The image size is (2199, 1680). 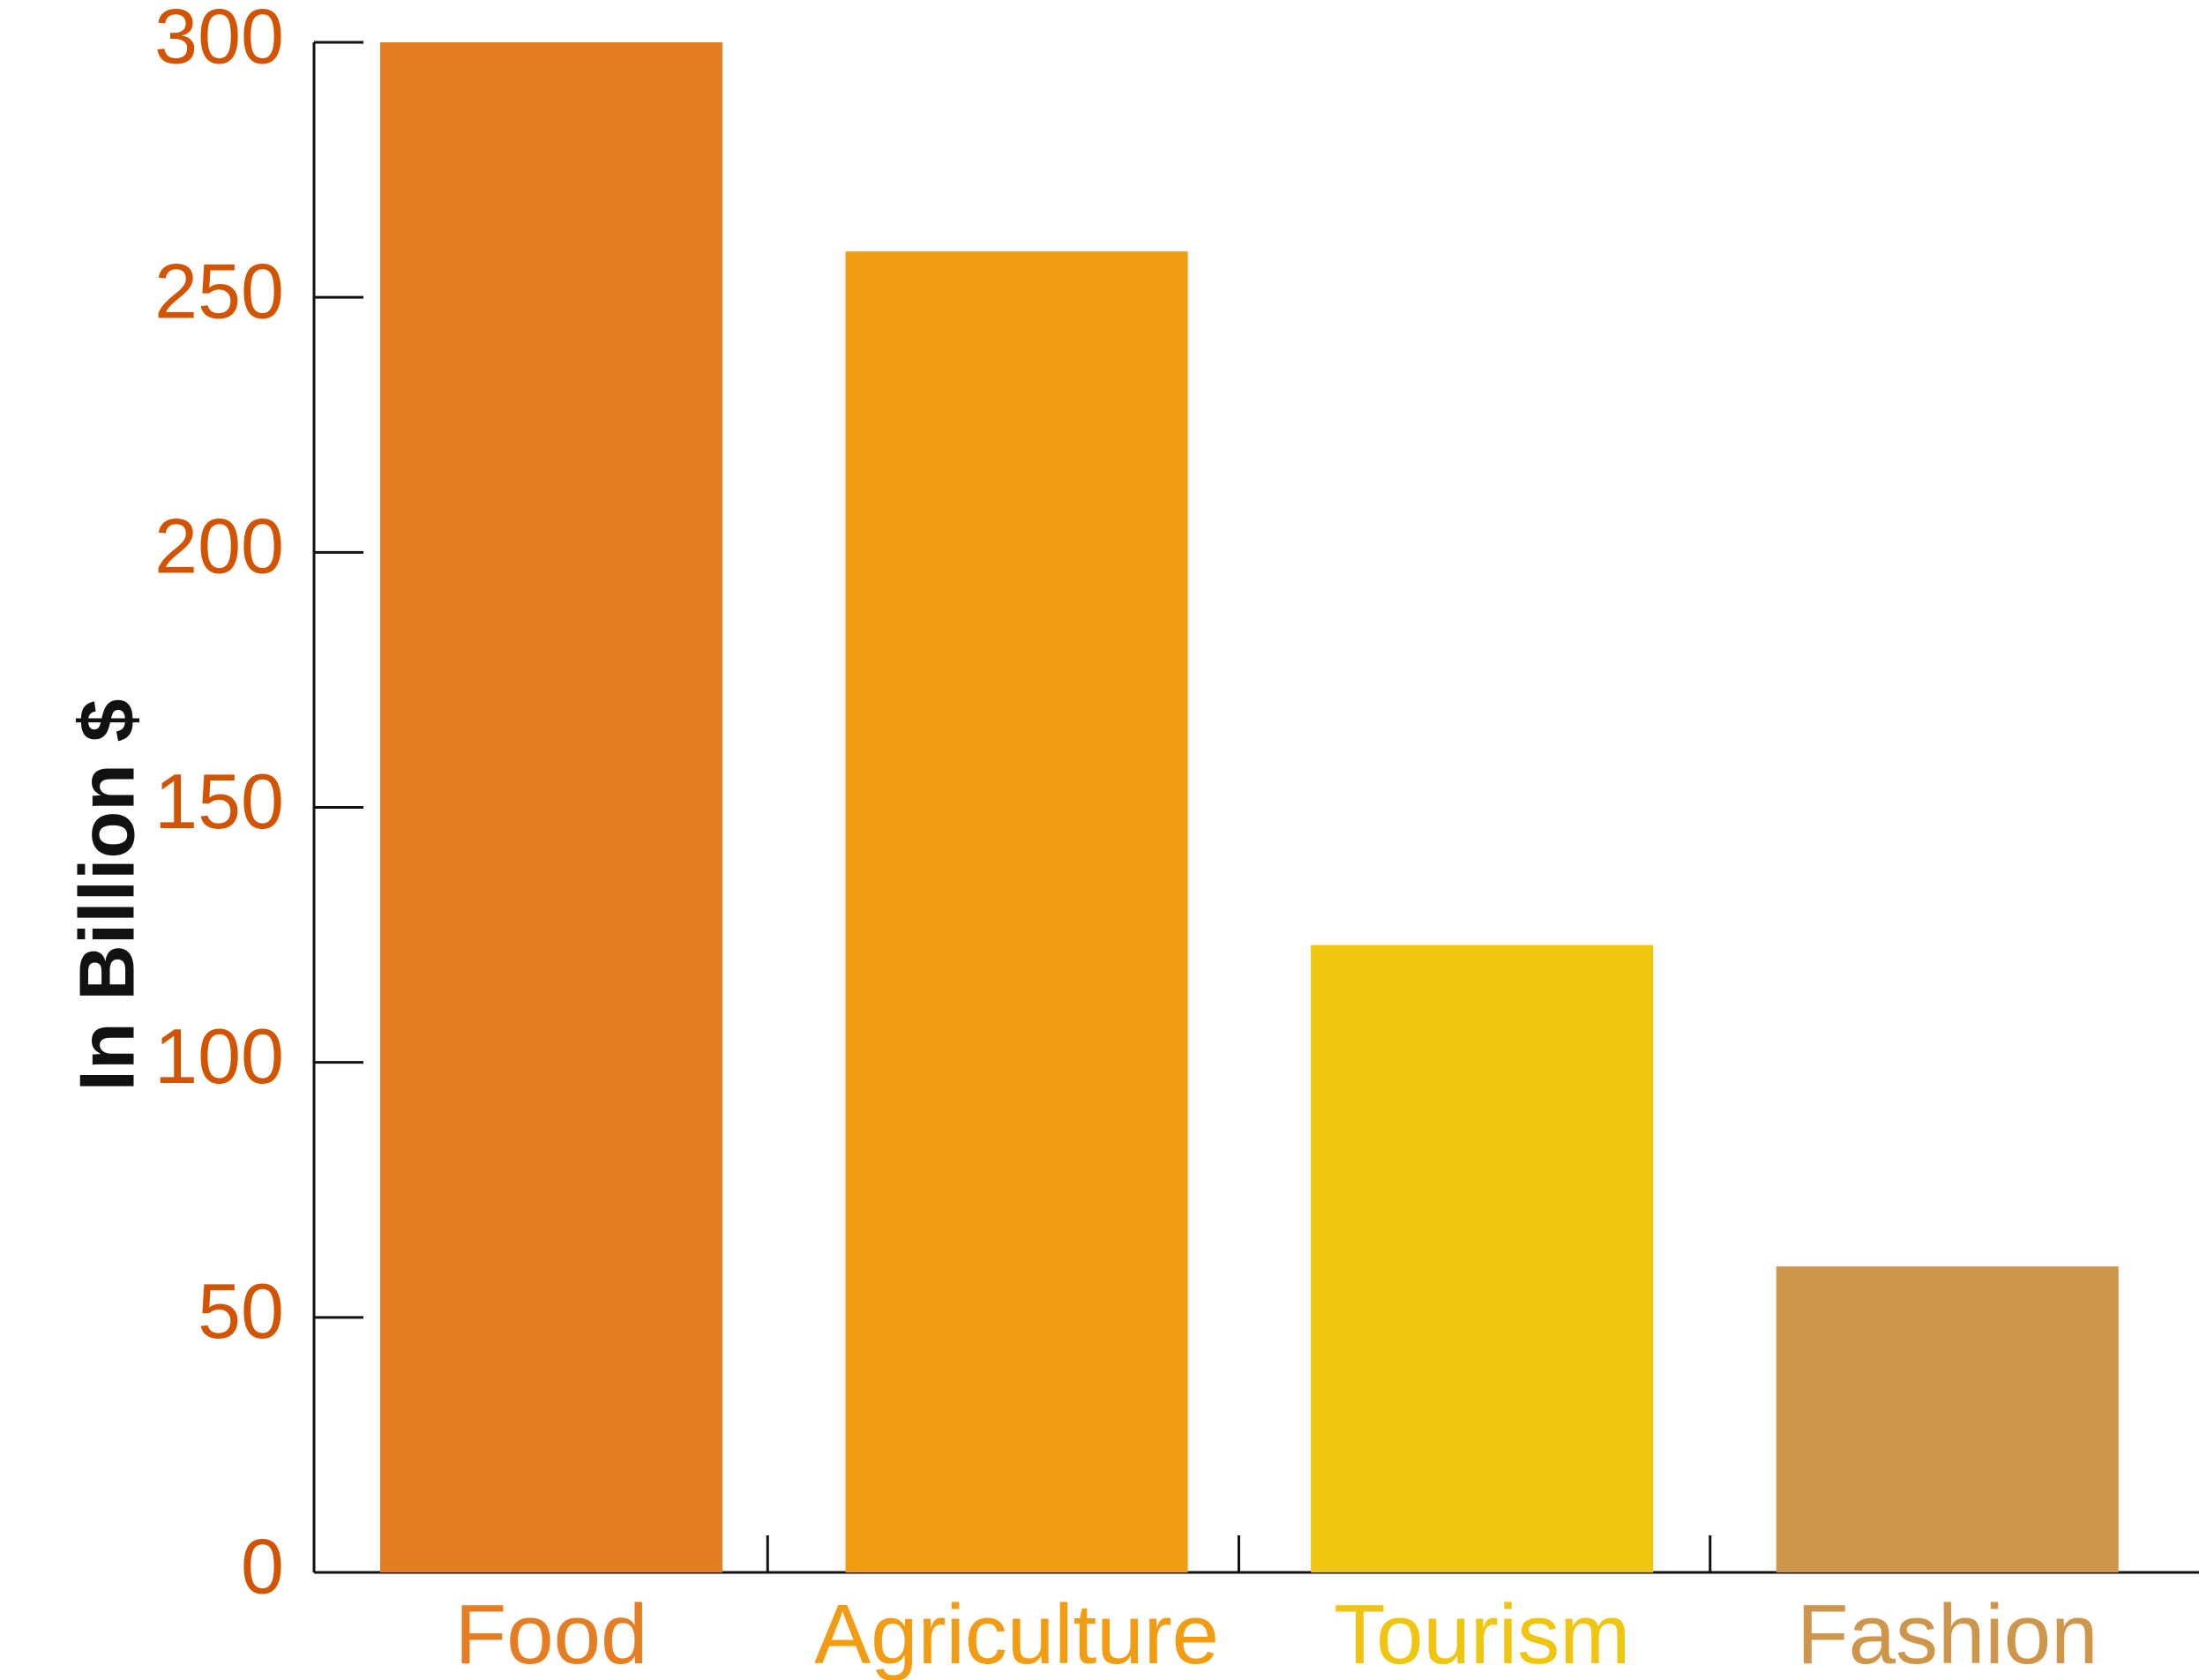 I want to click on y-tick-label: 300, so click(x=219, y=39).